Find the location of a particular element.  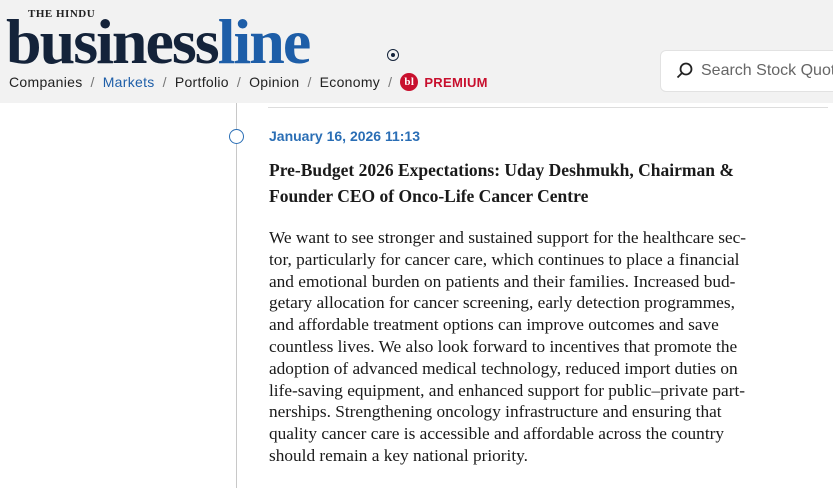

search-box: Search Stock Quotes is located at coordinates (746, 71).